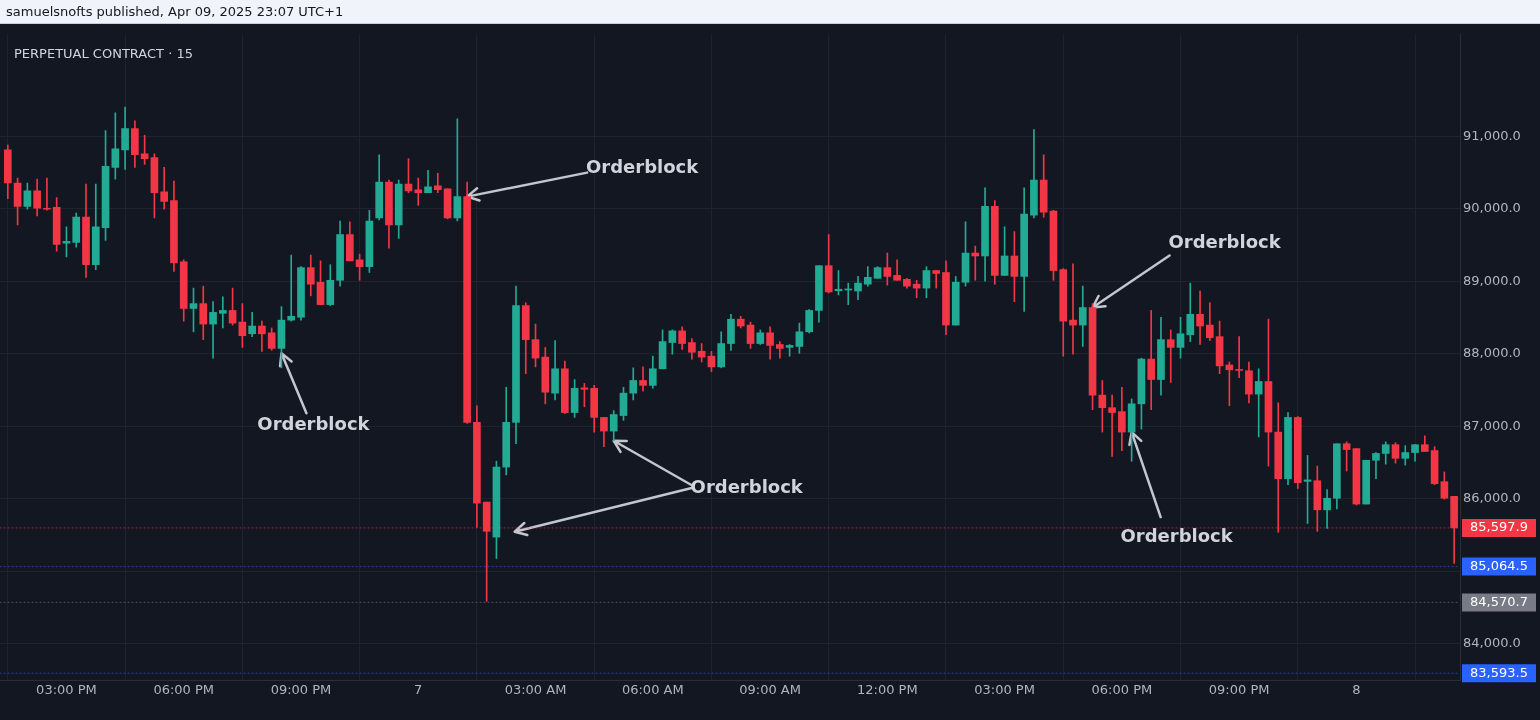 This screenshot has width=1540, height=720. I want to click on y-tick-label: 91,000.0, so click(1492, 135).